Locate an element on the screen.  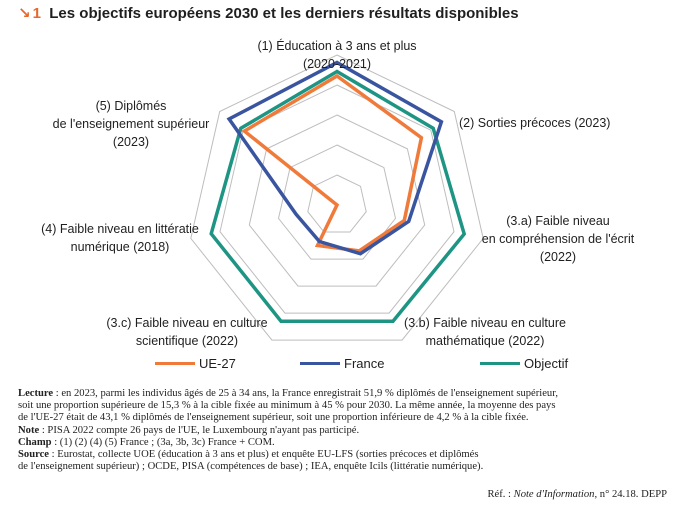
legend-item-objectif: Objectif is located at coordinates (524, 363).